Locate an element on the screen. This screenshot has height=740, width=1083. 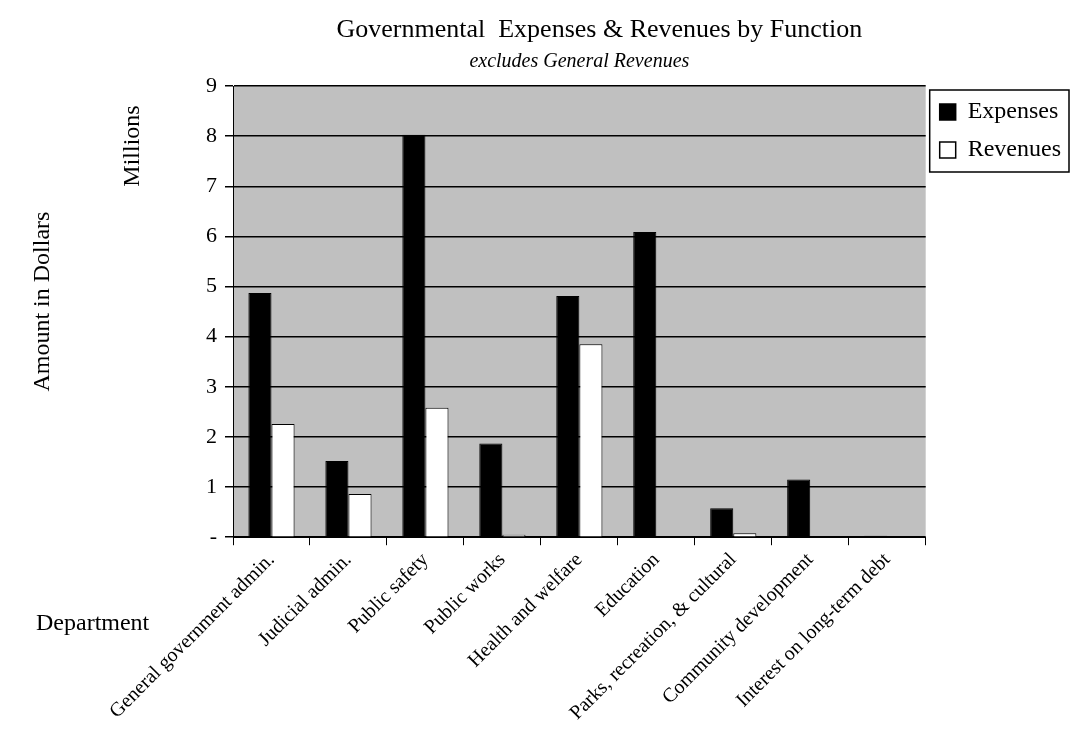
legend-label: Revenues is located at coordinates (1014, 148).